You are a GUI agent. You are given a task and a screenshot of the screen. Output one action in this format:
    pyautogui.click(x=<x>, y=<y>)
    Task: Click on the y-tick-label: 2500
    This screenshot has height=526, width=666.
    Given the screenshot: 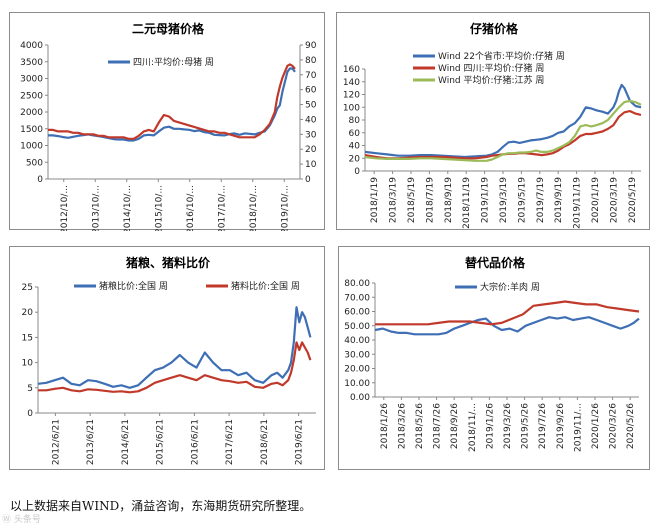 What is the action you would take?
    pyautogui.click(x=31, y=96)
    